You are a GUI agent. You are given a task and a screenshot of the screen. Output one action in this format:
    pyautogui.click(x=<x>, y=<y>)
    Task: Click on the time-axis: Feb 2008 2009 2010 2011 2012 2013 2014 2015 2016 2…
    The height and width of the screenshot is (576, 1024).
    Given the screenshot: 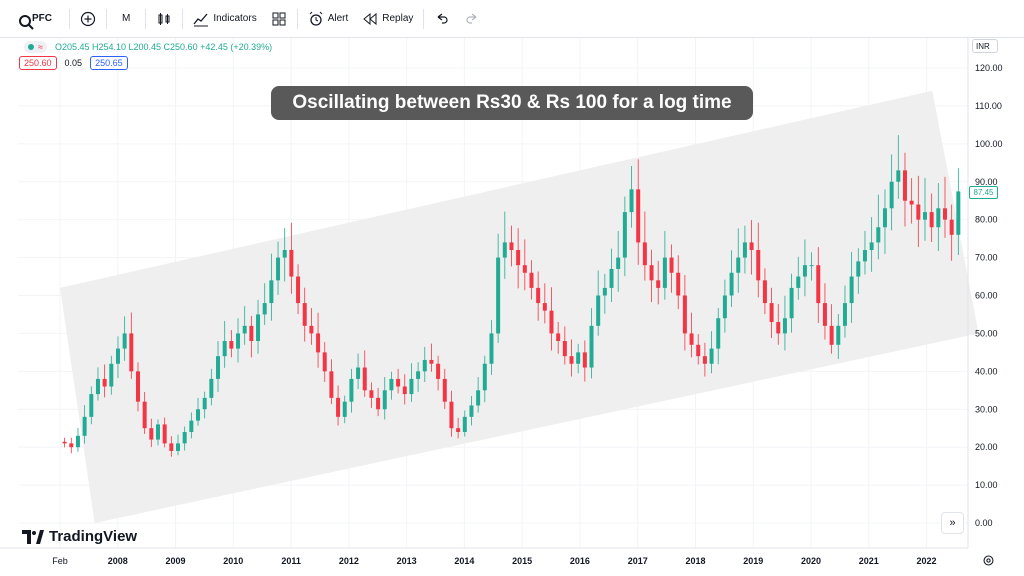 What is the action you would take?
    pyautogui.click(x=484, y=556)
    